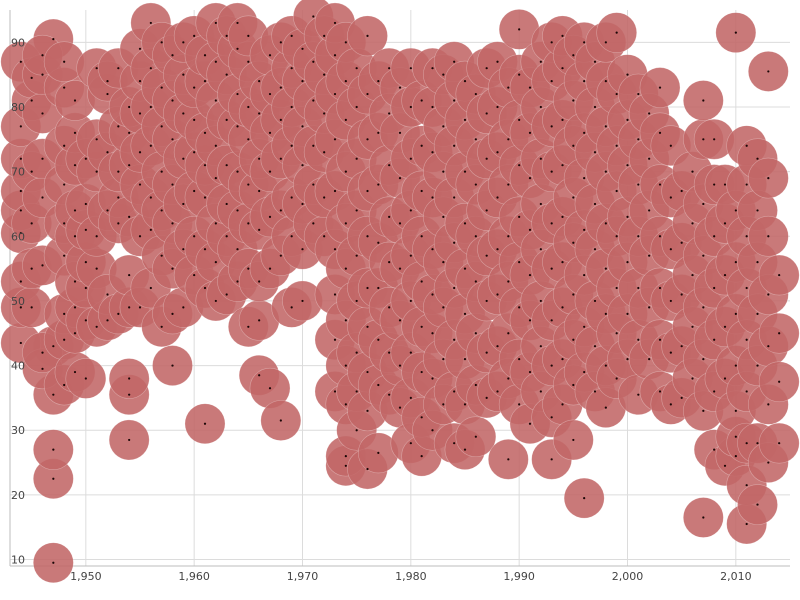  Describe the element at coordinates (519, 576) in the screenshot. I see `x-tick-label: 1,990` at that location.